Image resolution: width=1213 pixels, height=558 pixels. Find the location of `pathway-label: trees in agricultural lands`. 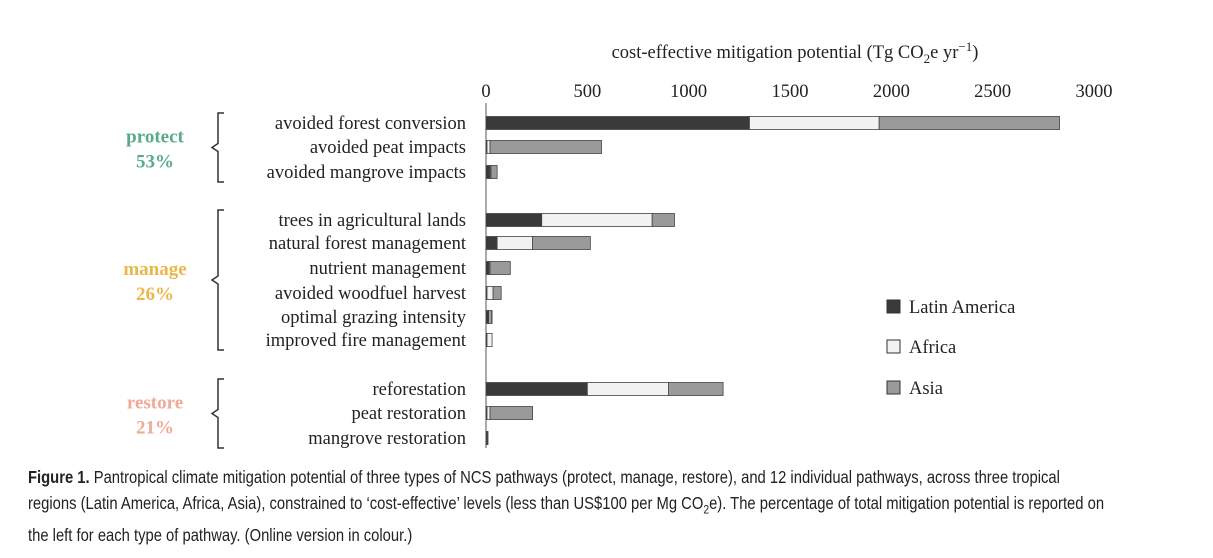

pathway-label: trees in agricultural lands is located at coordinates (372, 221).